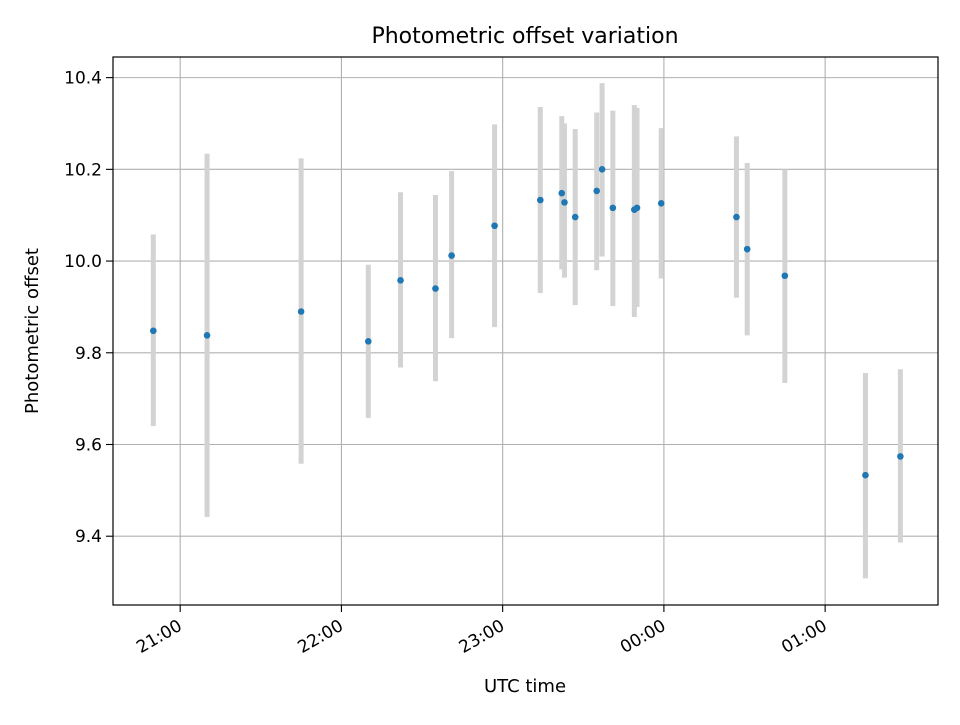  I want to click on y-tick-label: 10.2, so click(83, 170).